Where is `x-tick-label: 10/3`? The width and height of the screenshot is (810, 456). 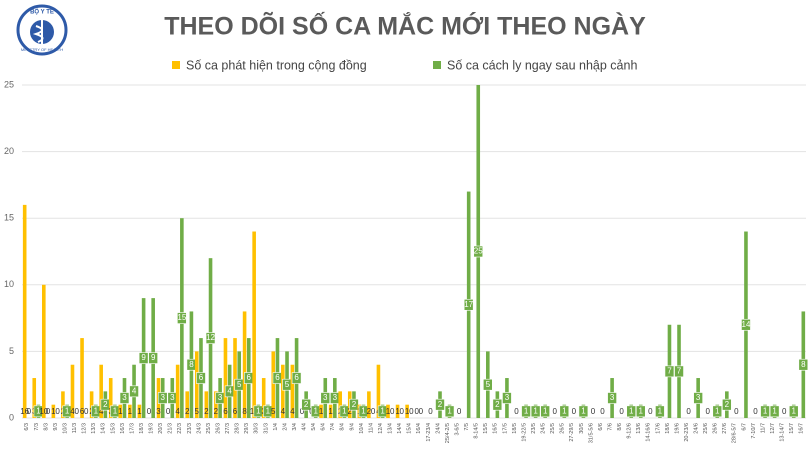
x-tick-label: 10/3 is located at coordinates (65, 428).